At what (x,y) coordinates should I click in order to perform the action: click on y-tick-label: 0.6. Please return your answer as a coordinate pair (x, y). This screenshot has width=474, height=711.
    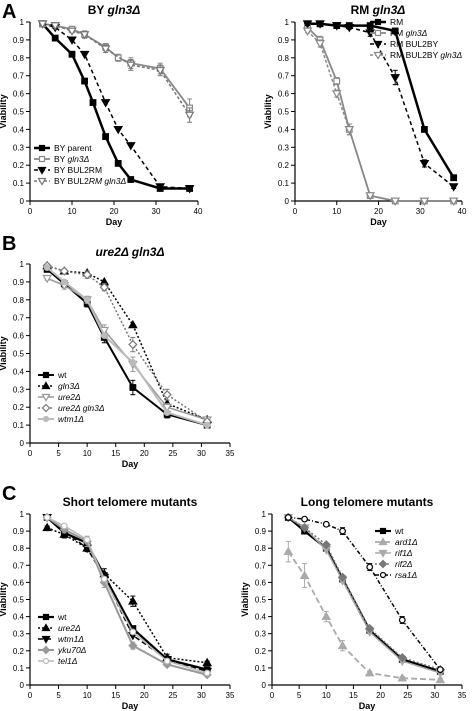
    Looking at the image, I should click on (284, 94).